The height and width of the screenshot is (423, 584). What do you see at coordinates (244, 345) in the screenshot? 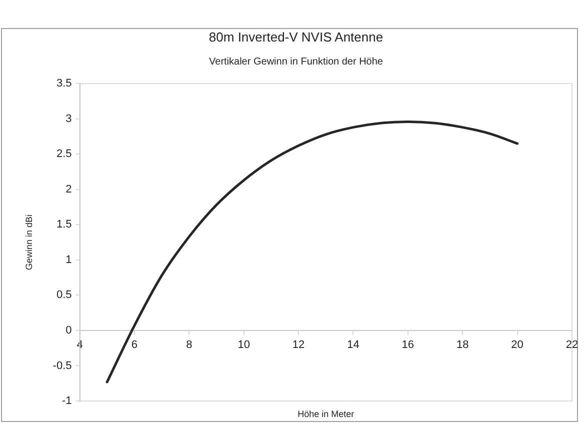
I see `x-tick-label: 10` at bounding box center [244, 345].